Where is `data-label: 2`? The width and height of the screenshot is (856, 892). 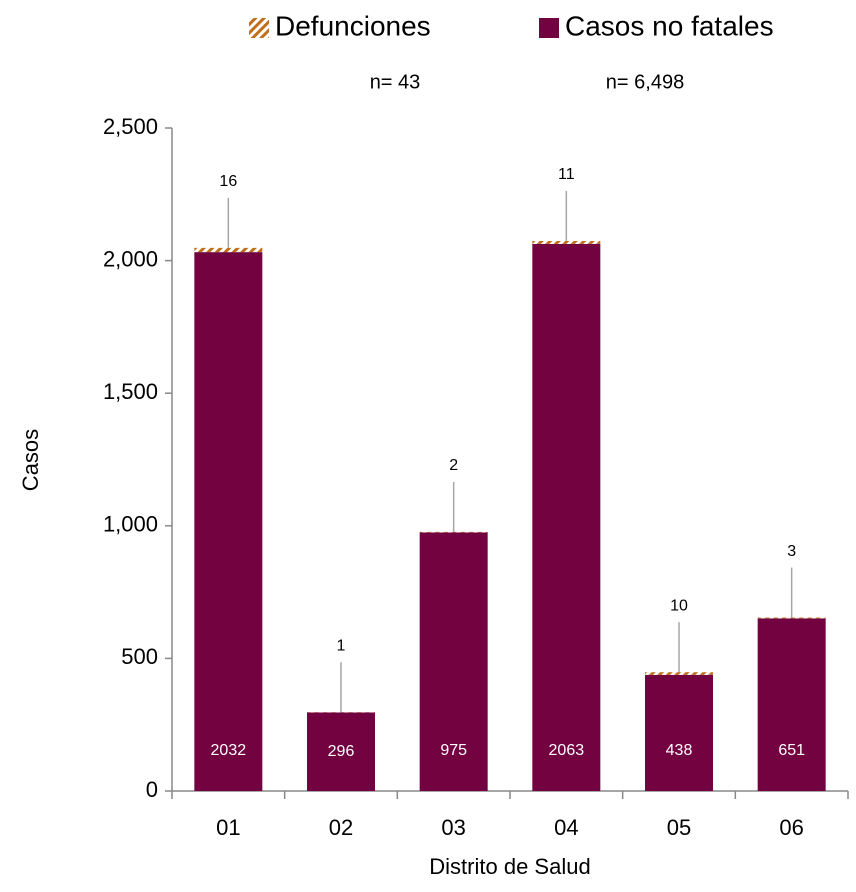
data-label: 2 is located at coordinates (453, 465).